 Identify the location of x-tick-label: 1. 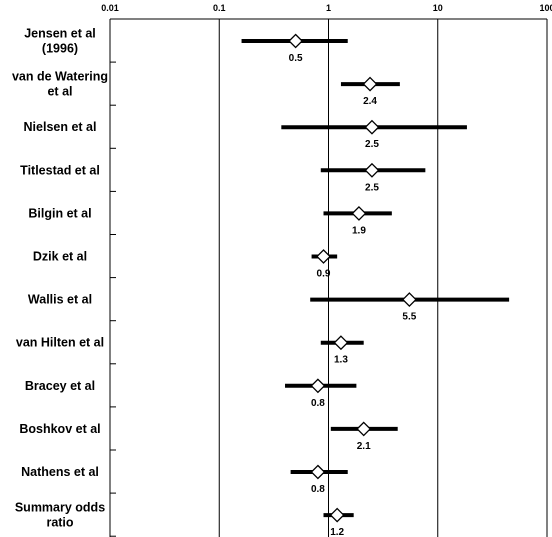
(328, 8).